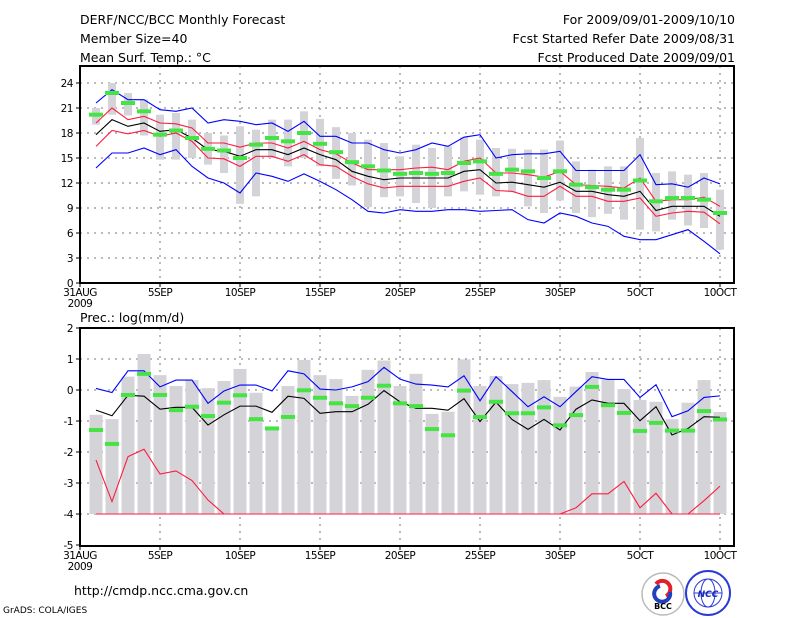  Describe the element at coordinates (408, 157) in the screenshot. I see `spread-upper-line` at that location.